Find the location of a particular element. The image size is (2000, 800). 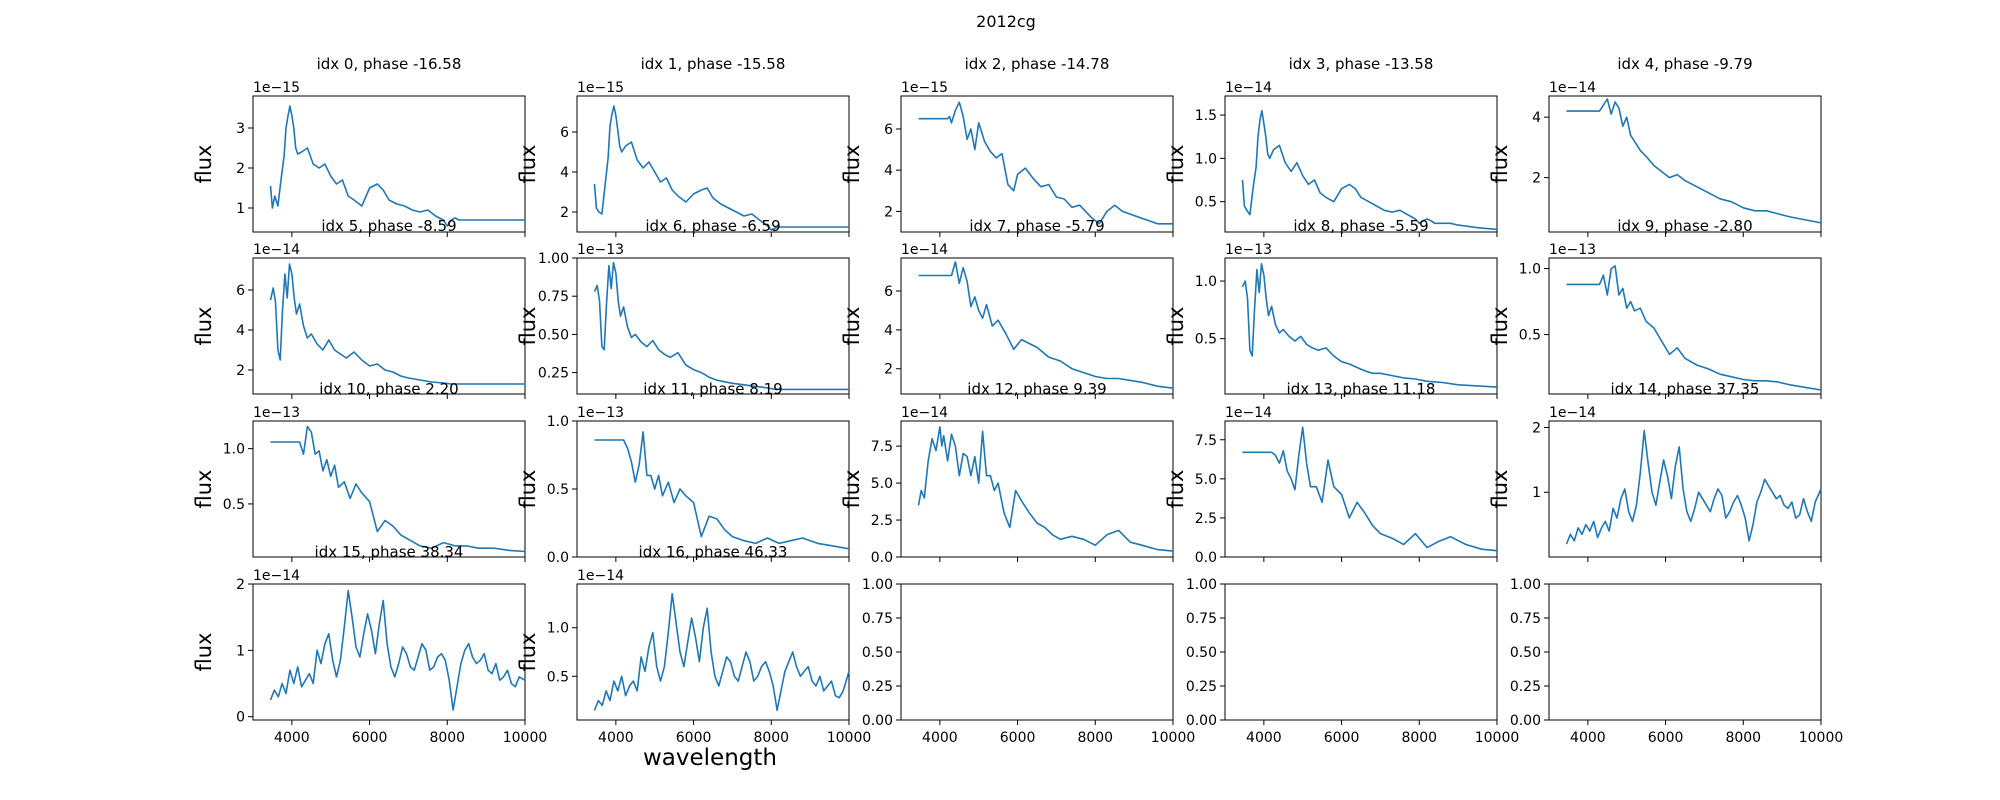

y-tick-label: 1.5 is located at coordinates (1206, 116).